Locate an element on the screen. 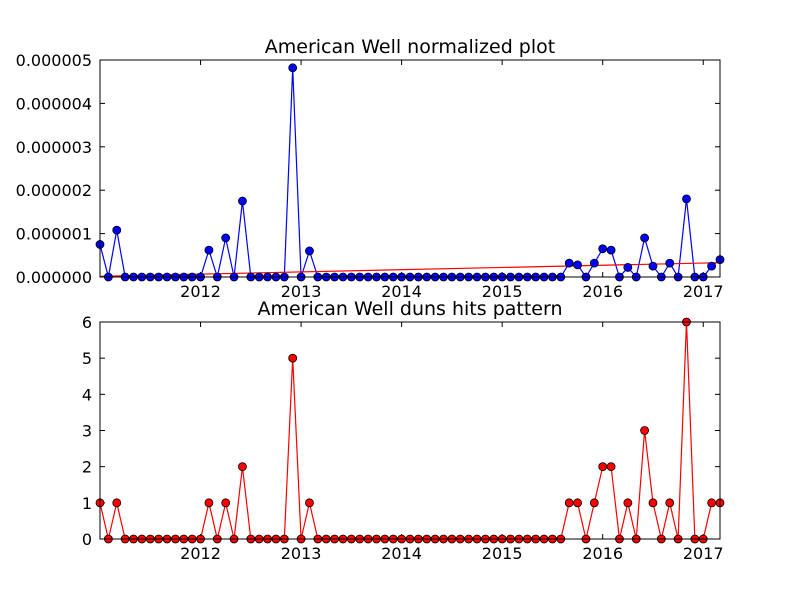 Image resolution: width=800 pixels, height=600 pixels. y-tick-label: 0.000000 is located at coordinates (54, 277).